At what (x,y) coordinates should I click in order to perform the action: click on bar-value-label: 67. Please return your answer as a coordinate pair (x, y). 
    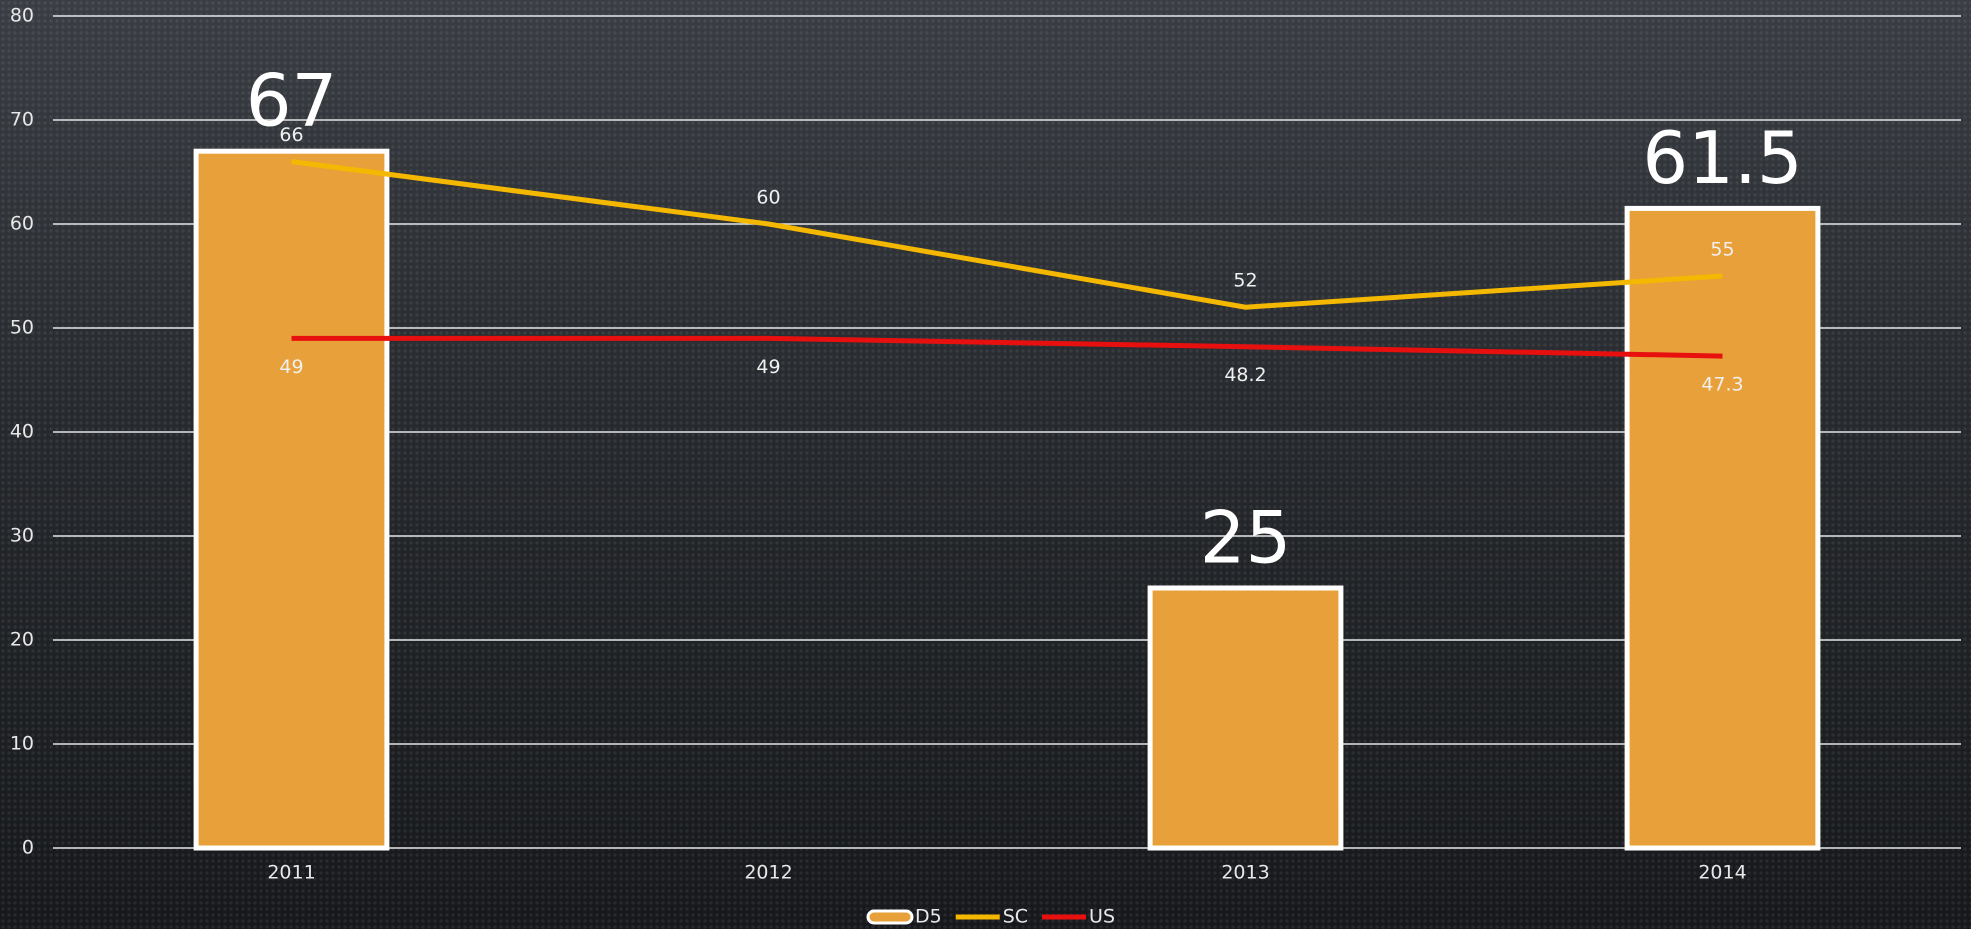
    Looking at the image, I should click on (292, 101).